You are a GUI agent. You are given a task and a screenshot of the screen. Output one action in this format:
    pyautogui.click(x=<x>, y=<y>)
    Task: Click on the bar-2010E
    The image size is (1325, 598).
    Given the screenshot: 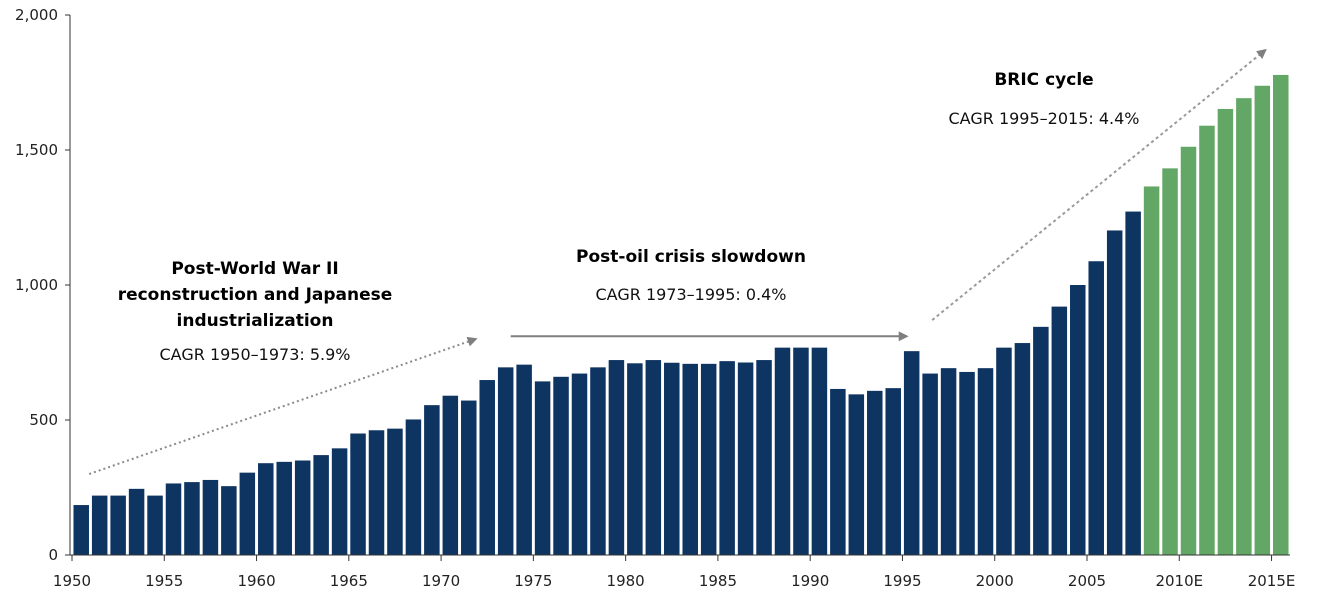 What is the action you would take?
    pyautogui.click(x=1188, y=350)
    